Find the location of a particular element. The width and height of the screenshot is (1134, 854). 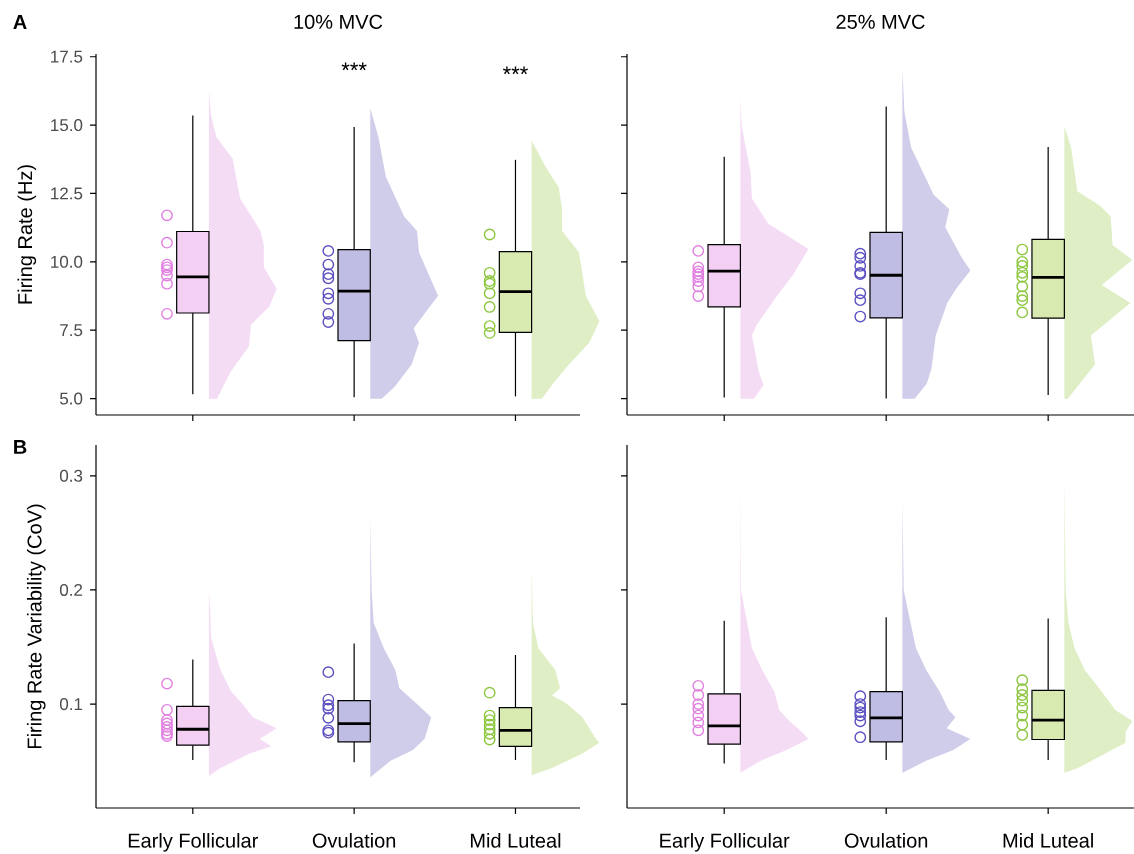

y-axis-title: Firing Rate Variability (CoV) is located at coordinates (36, 626).